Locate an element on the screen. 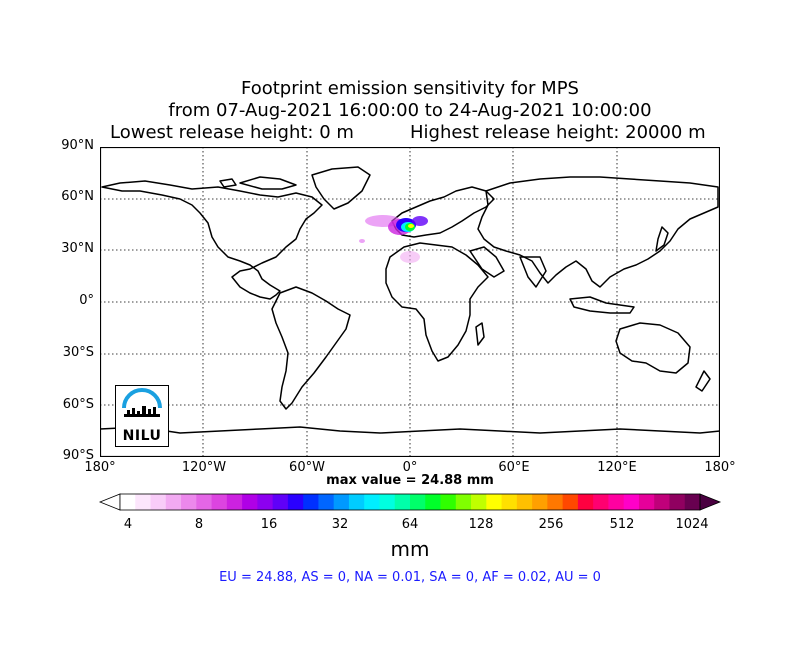 This screenshot has width=800, height=650. madagascar is located at coordinates (480, 334).